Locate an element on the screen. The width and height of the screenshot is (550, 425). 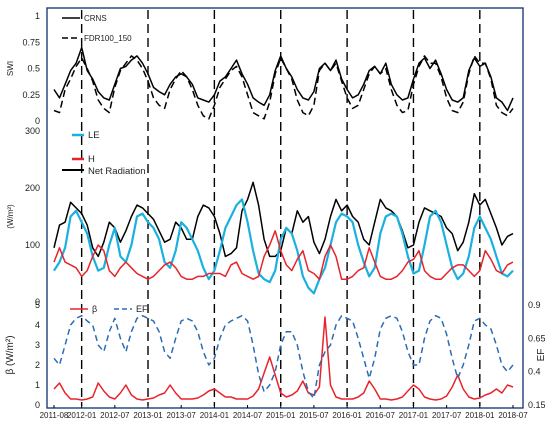
x-tick-label-7: 2015-01 is located at coordinates (281, 415).